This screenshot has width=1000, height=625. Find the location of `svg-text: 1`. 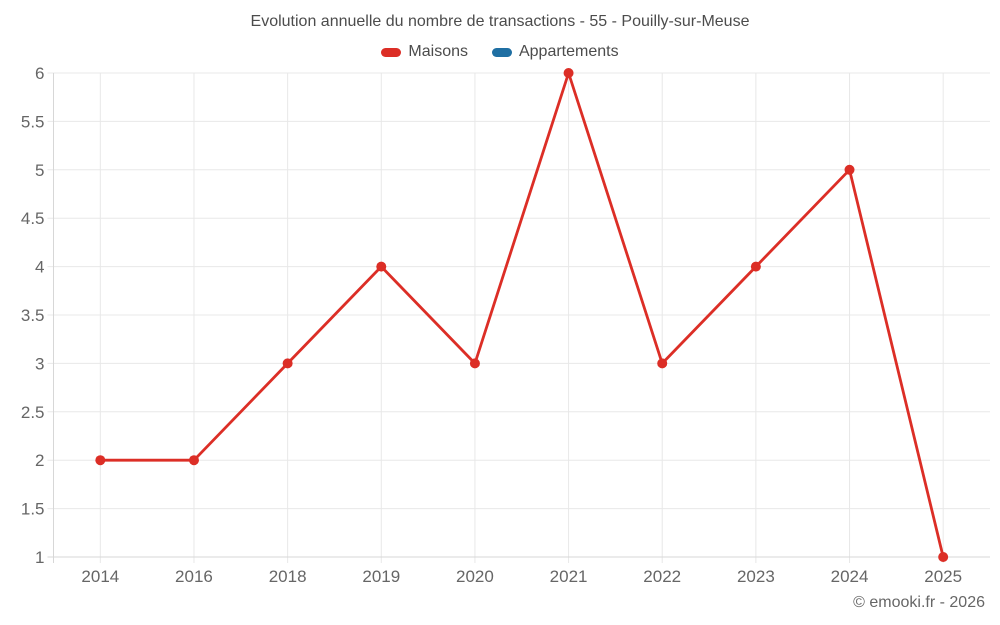

svg-text: 1 is located at coordinates (39, 557).